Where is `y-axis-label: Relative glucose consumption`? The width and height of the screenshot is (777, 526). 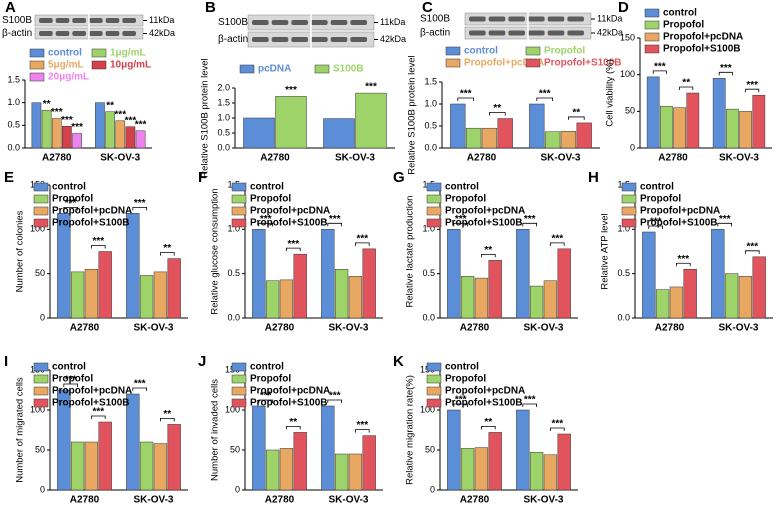
y-axis-label: Relative glucose consumption is located at coordinates (215, 251).